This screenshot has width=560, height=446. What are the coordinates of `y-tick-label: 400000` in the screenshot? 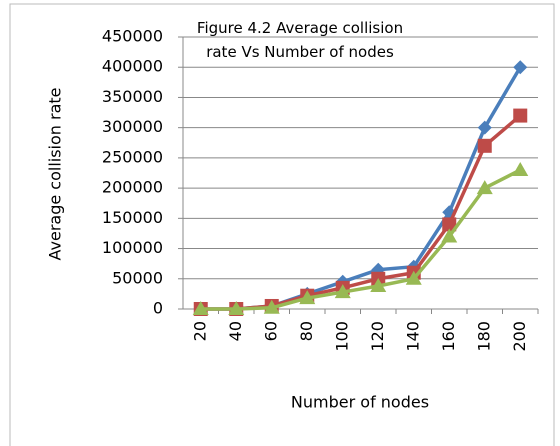 It's located at (132, 66).